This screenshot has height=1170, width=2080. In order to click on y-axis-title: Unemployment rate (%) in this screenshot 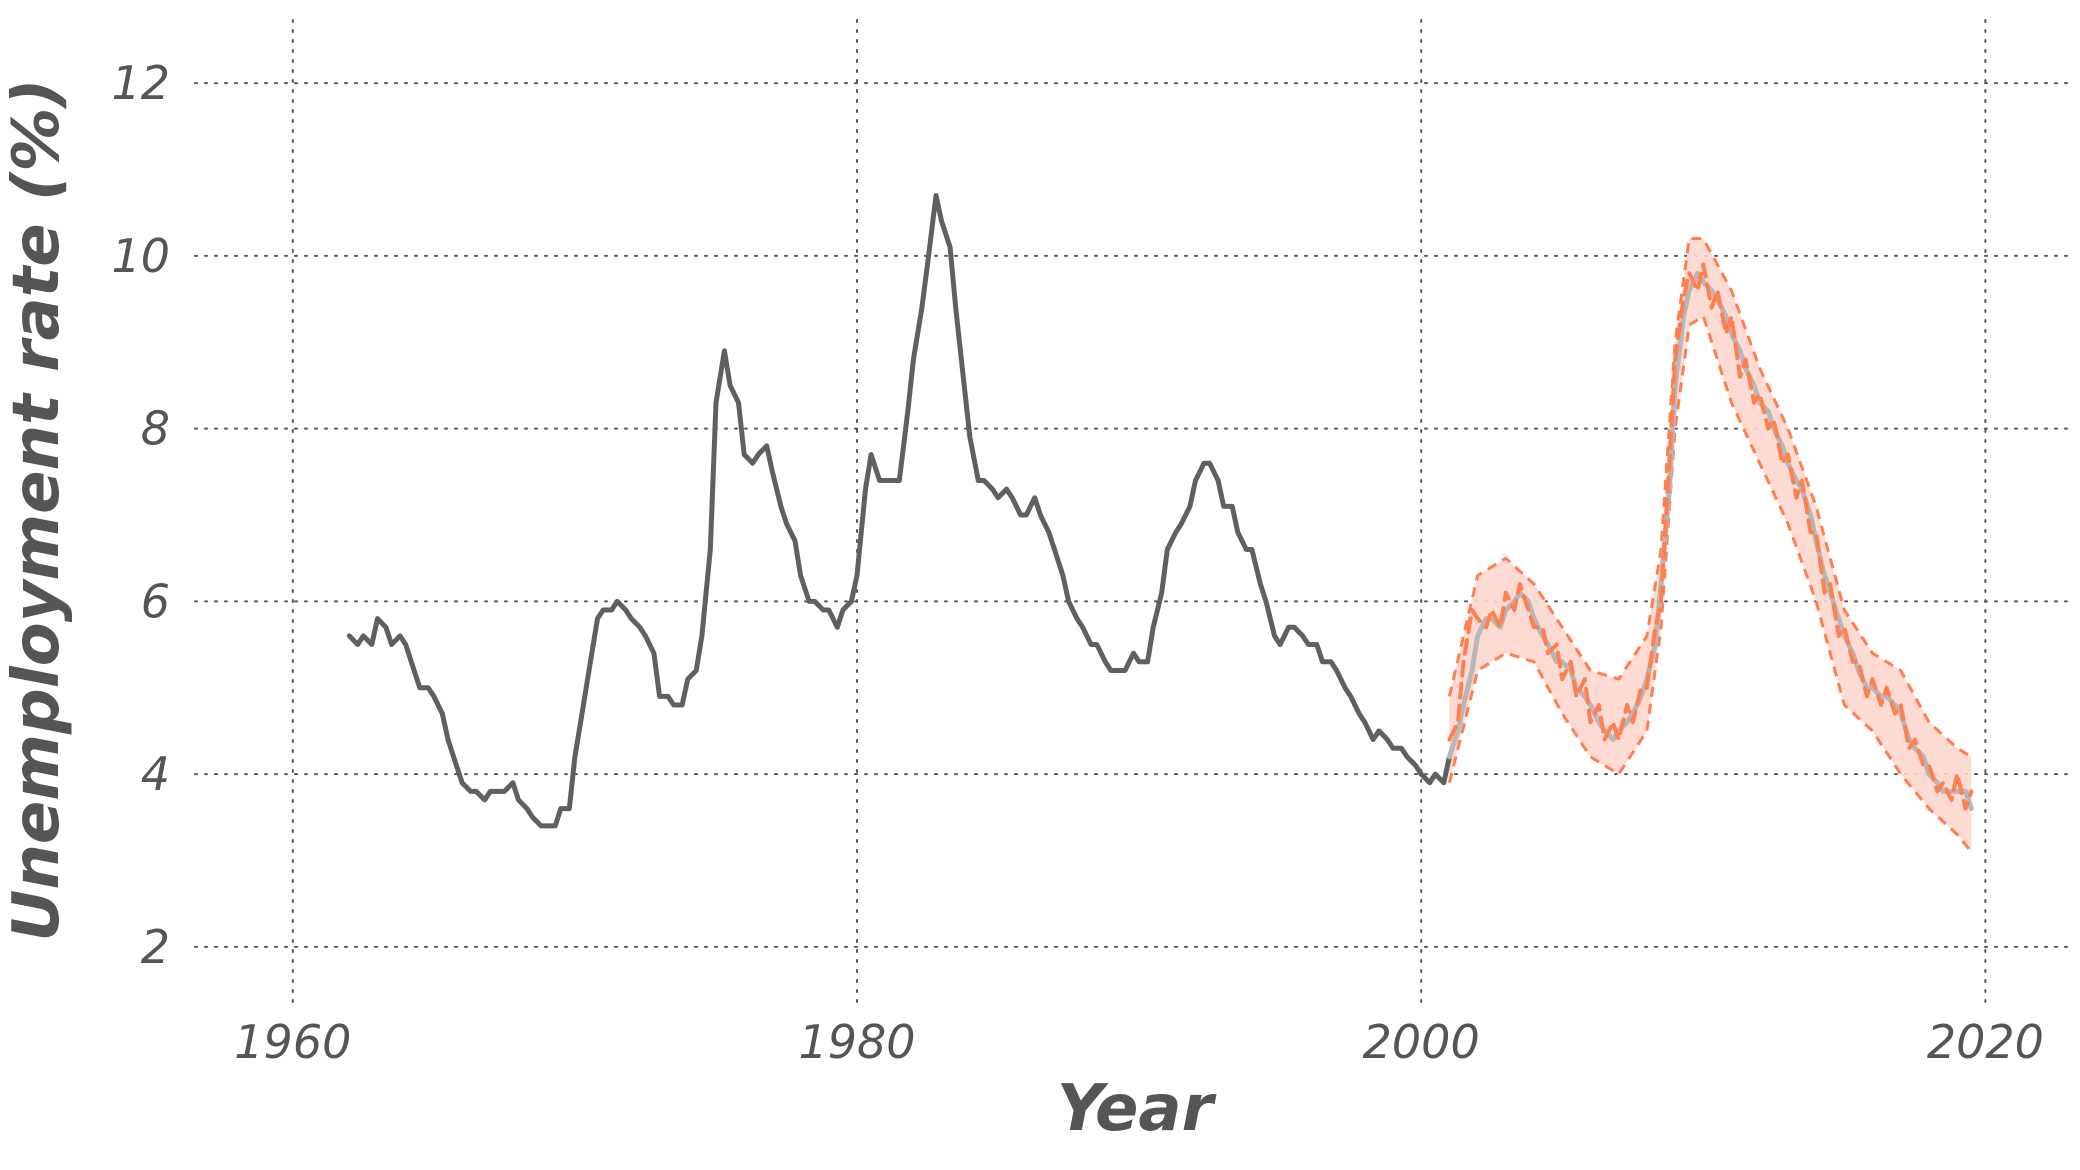, I will do `click(37, 509)`.